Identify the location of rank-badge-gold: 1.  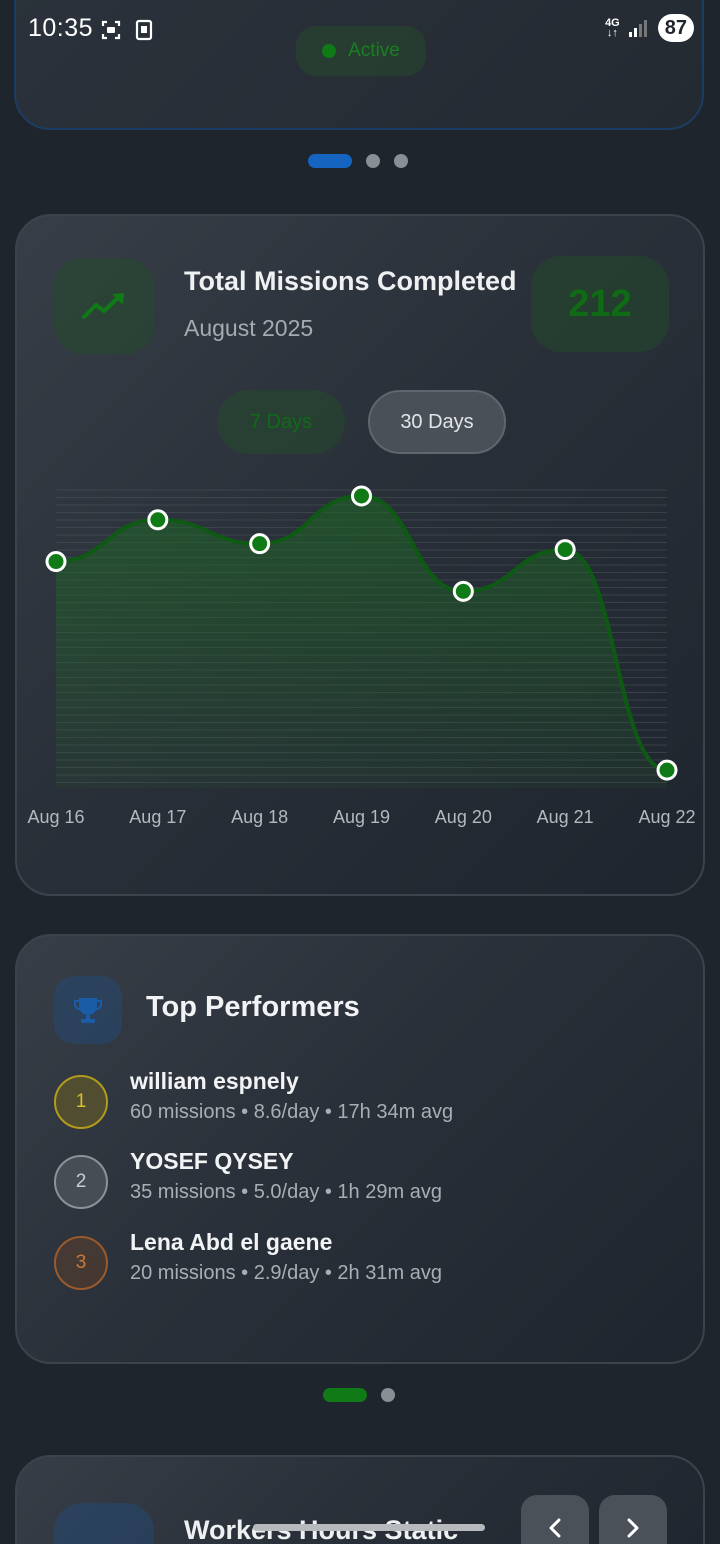
(81, 1102).